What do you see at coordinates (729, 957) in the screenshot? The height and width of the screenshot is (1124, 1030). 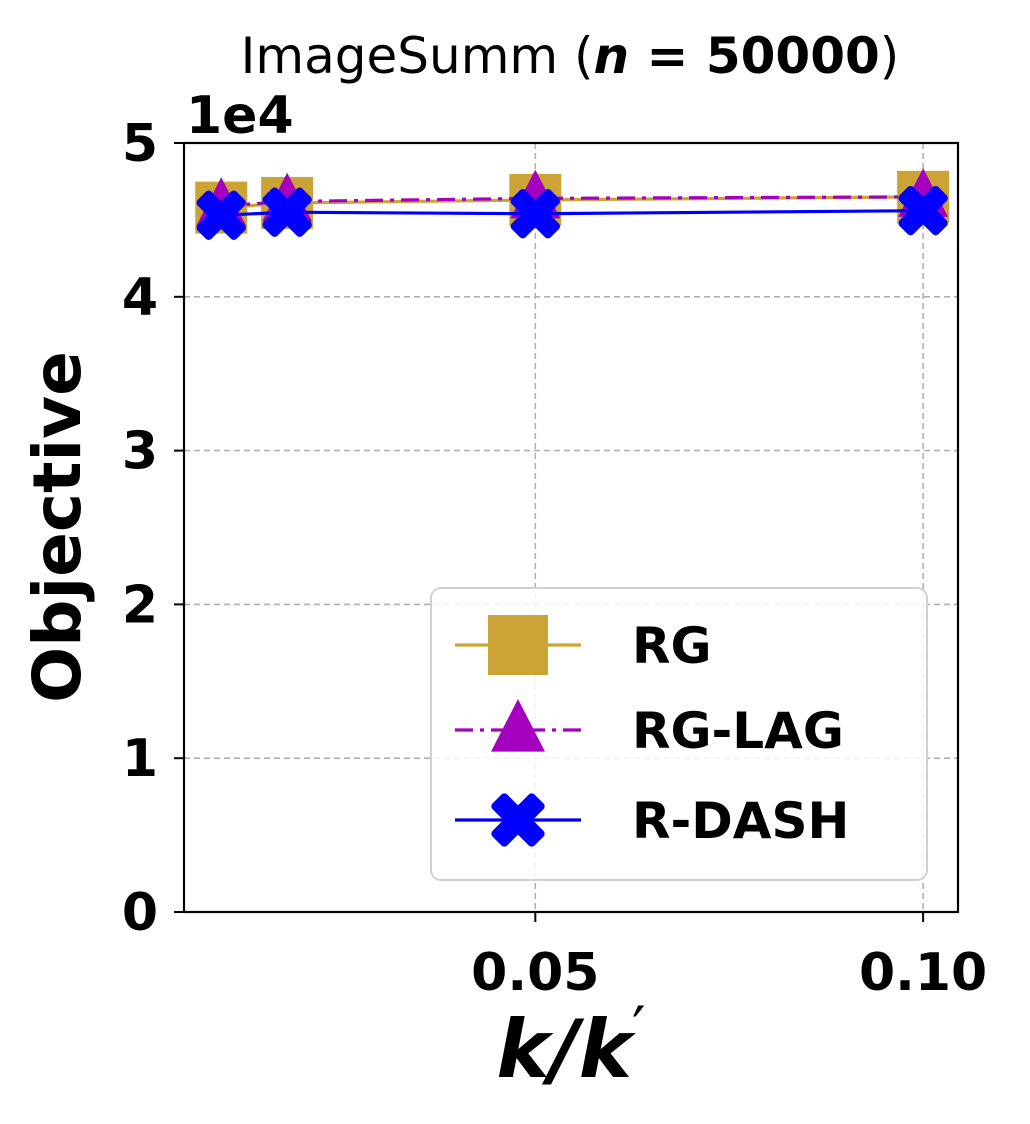 I see `x-ticks: 0.05 0.10` at bounding box center [729, 957].